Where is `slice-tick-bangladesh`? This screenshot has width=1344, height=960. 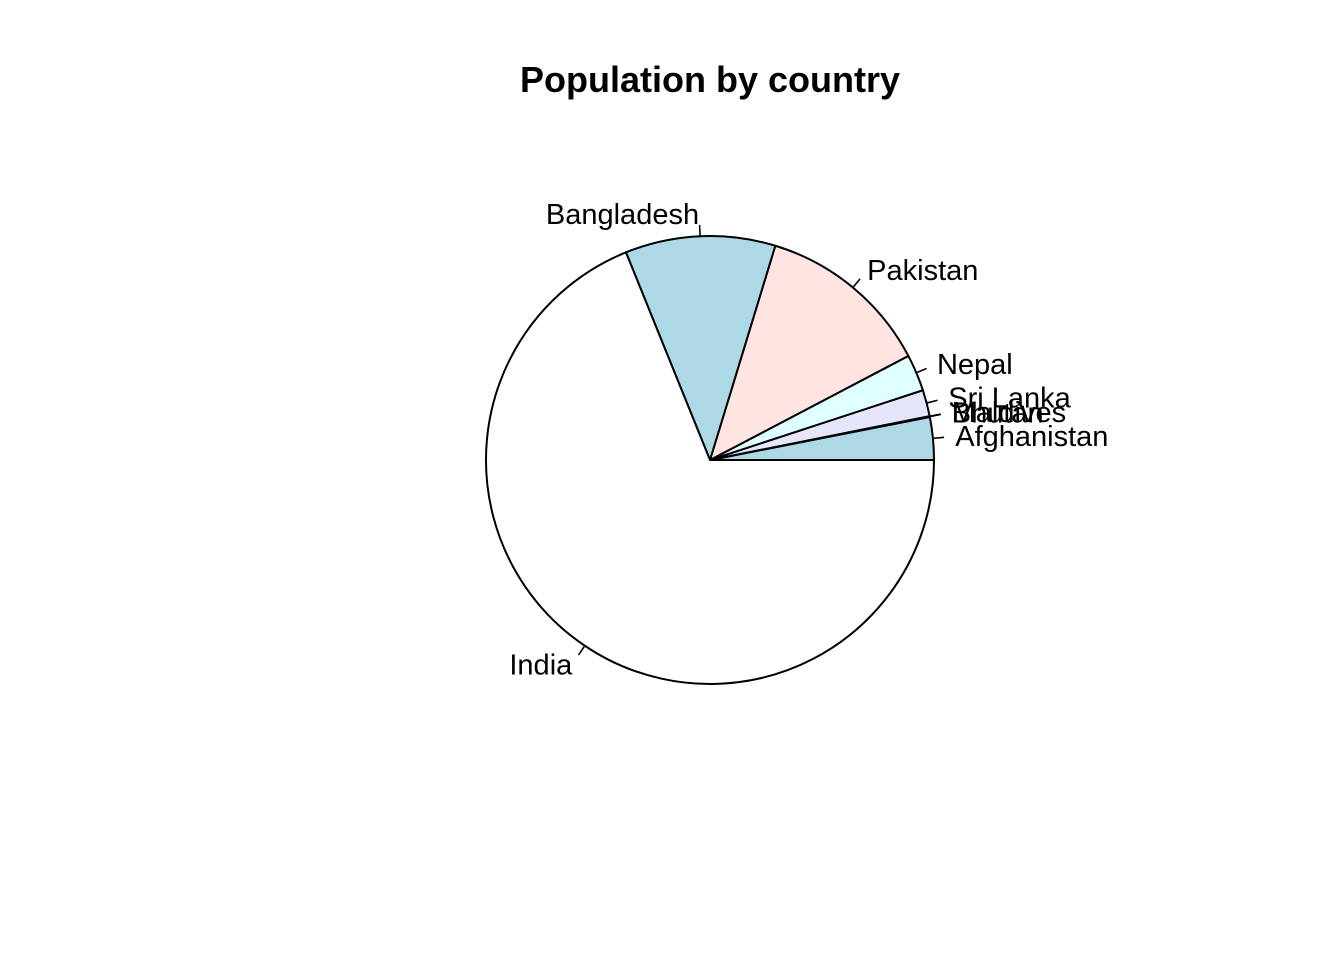 slice-tick-bangladesh is located at coordinates (699, 230).